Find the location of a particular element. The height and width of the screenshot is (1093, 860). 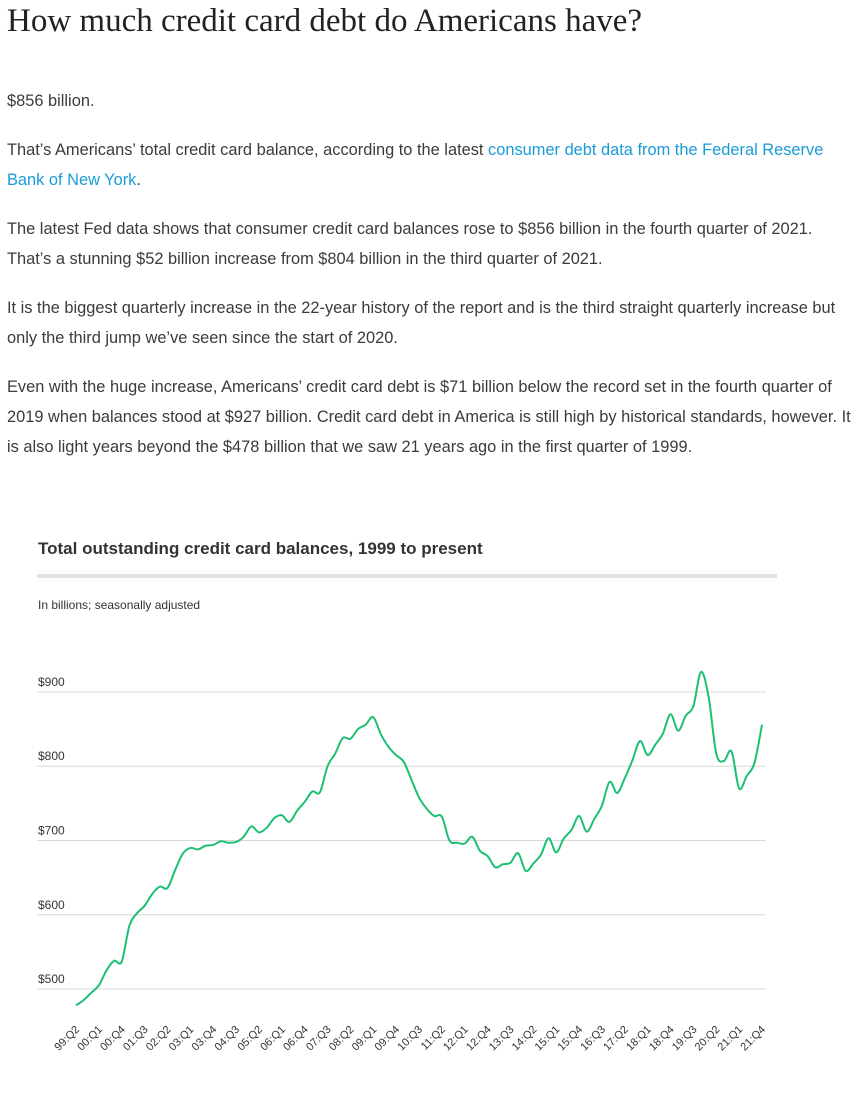

y-tick-label: $900 is located at coordinates (51, 682).